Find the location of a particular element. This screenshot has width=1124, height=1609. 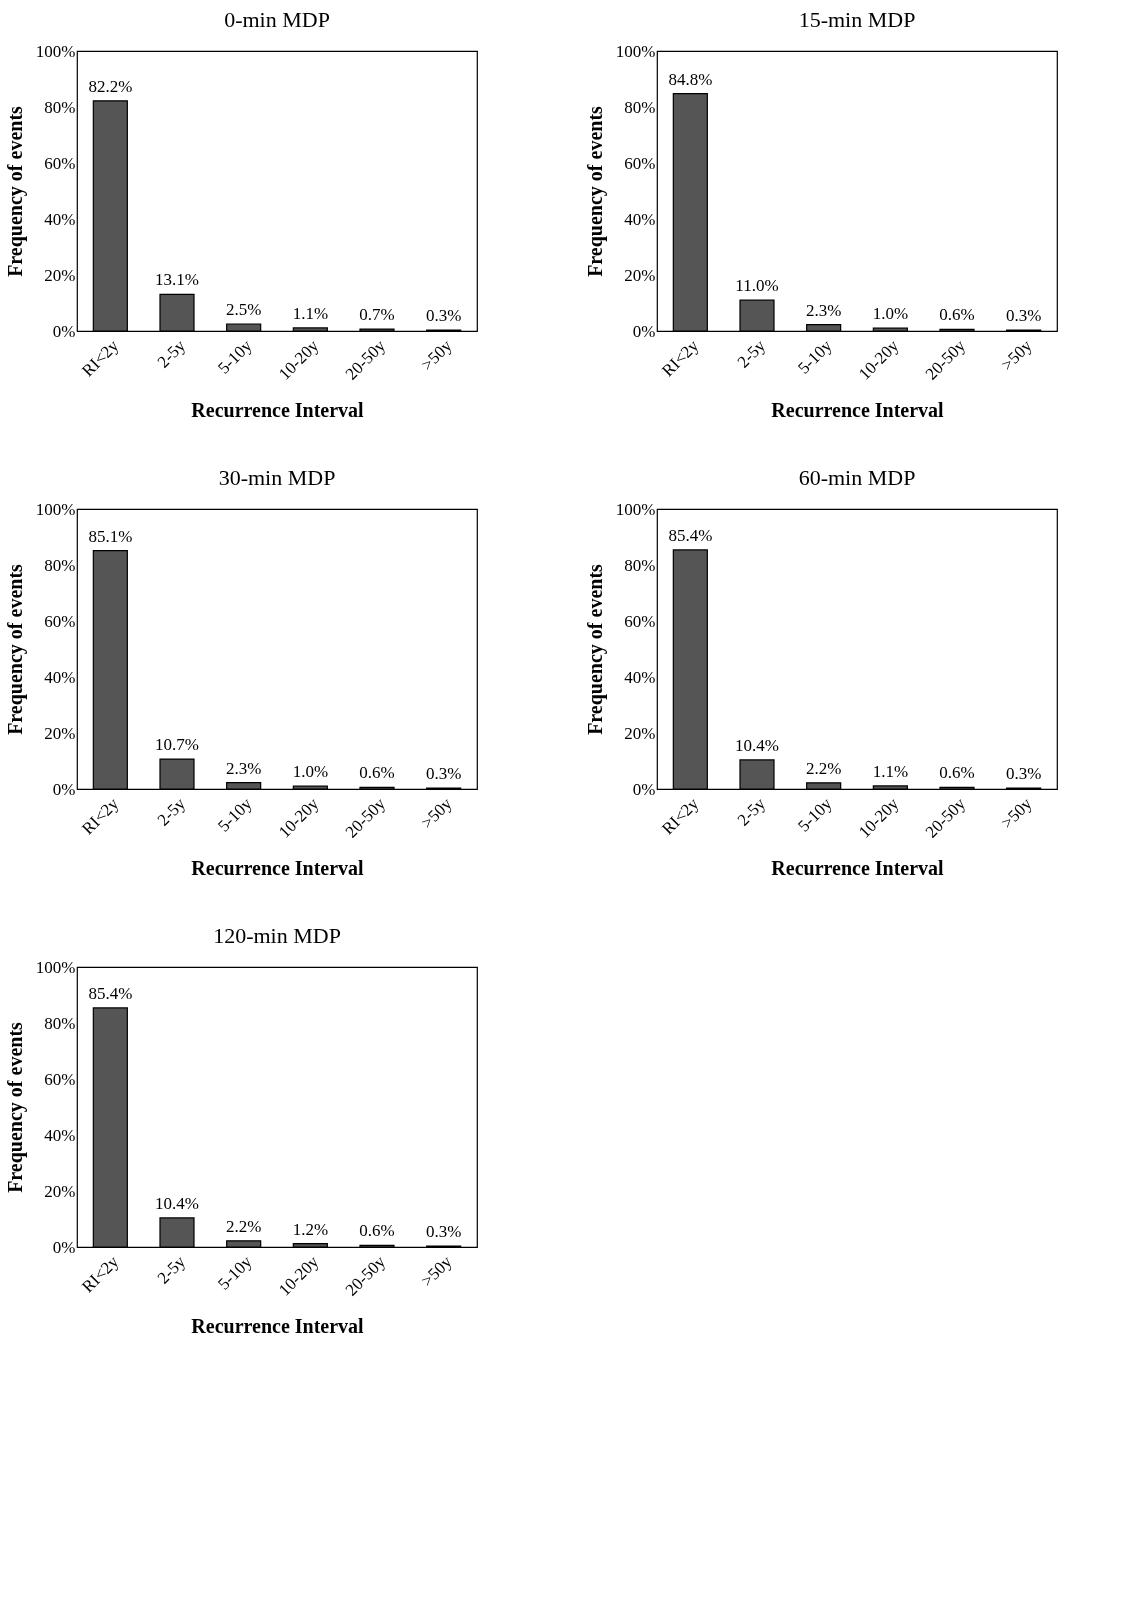

chart-title: 0-min MDP is located at coordinates (277, 19).